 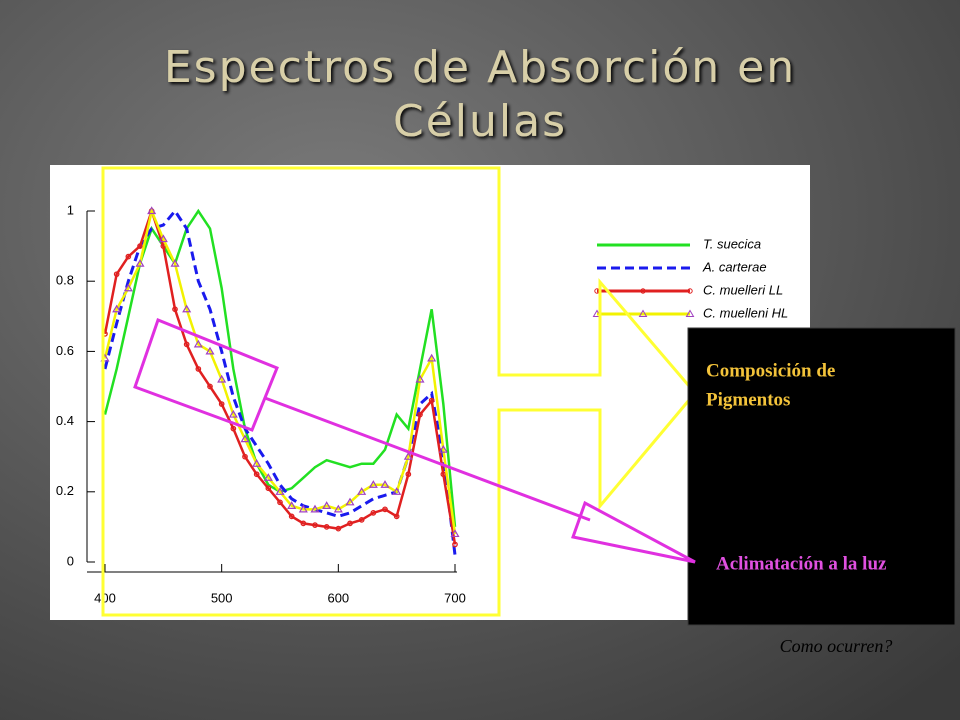 What do you see at coordinates (105, 597) in the screenshot?
I see `x-tick-label: 400` at bounding box center [105, 597].